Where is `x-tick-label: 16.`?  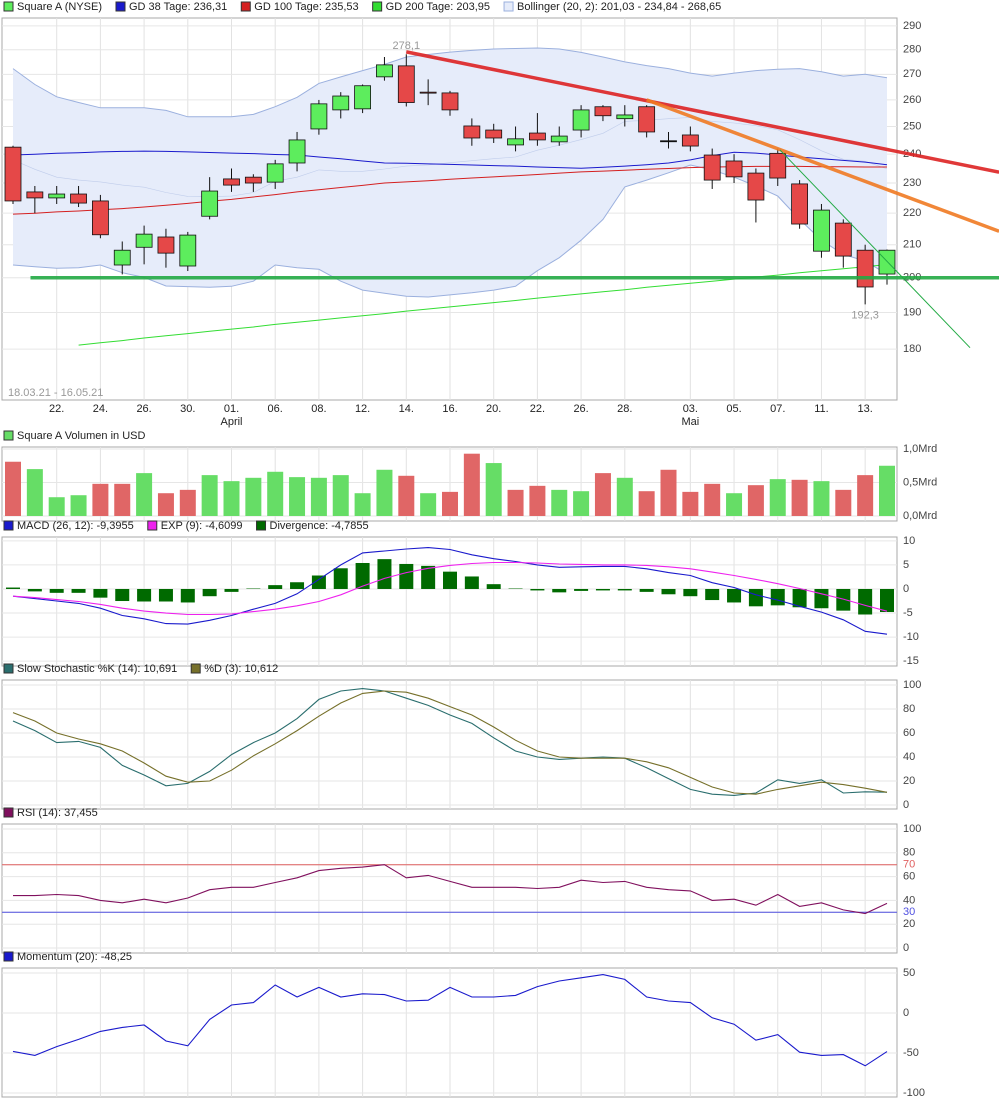
x-tick-label: 16. is located at coordinates (449, 409).